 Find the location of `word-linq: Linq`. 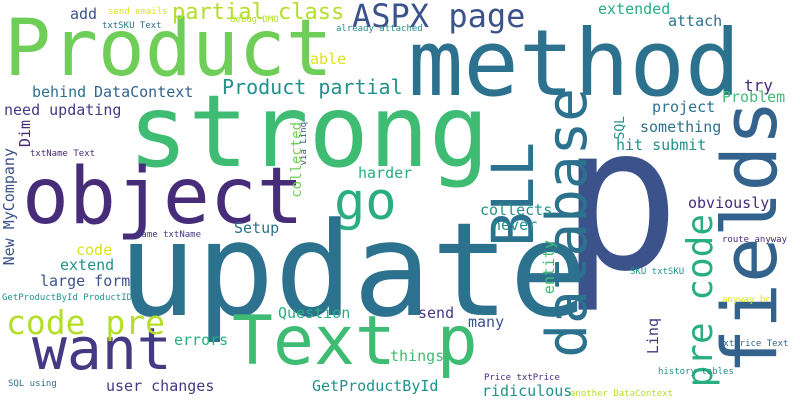

word-linq: Linq is located at coordinates (653, 336).